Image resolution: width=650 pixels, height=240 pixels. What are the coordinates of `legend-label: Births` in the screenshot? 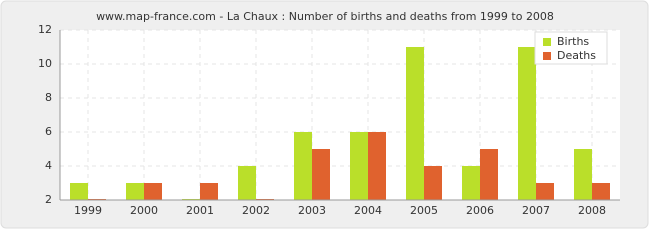 It's located at (573, 41).